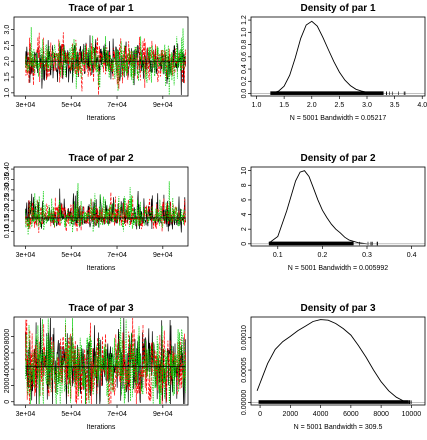  I want to click on x-tick-label: 10000, so click(412, 414).